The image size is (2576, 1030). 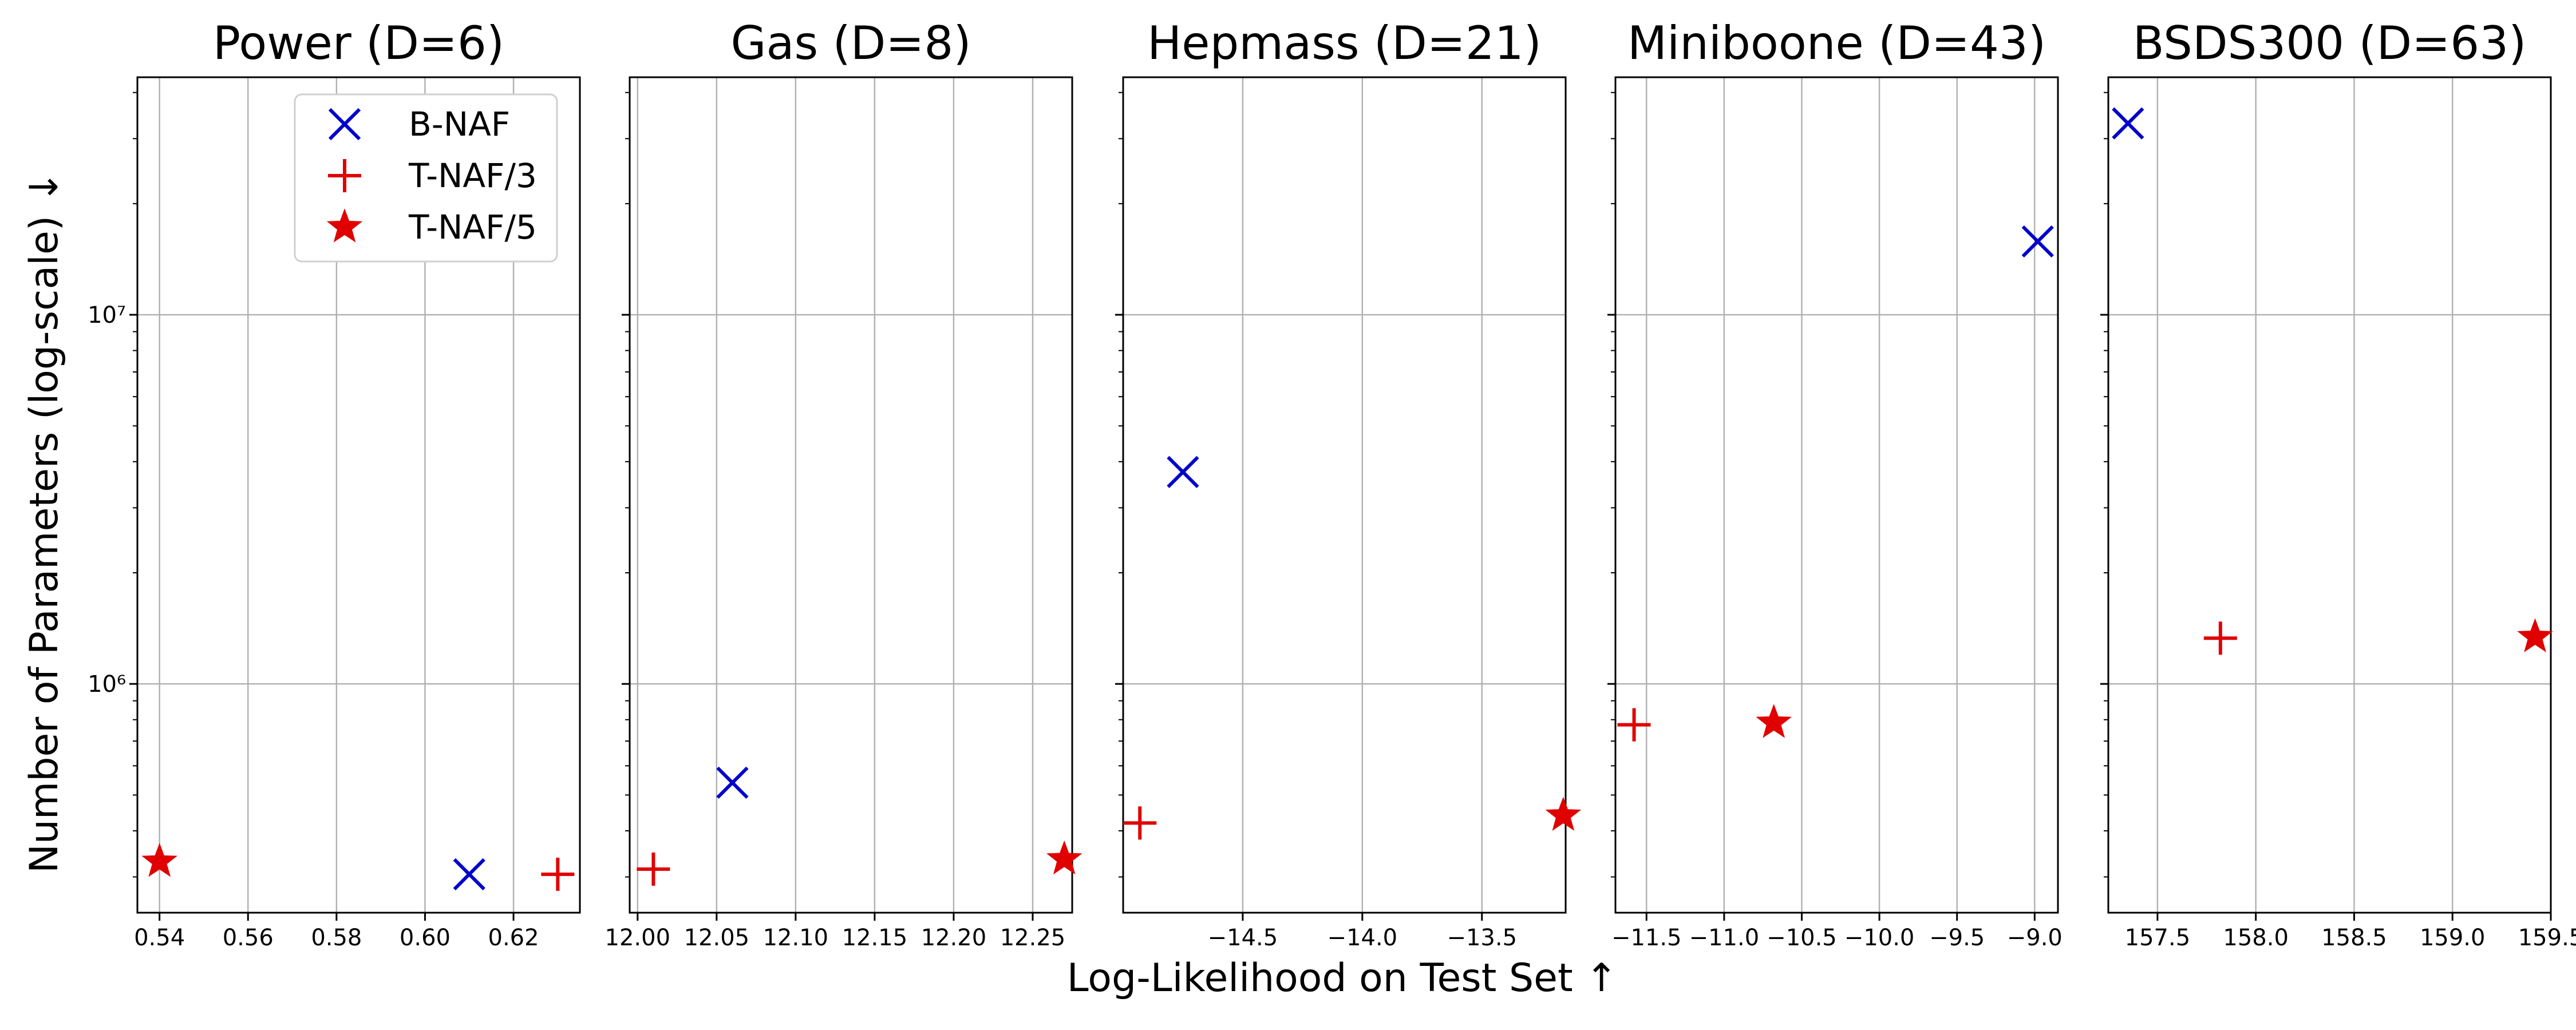 I want to click on panel-title: Power (D=6), so click(x=358, y=43).